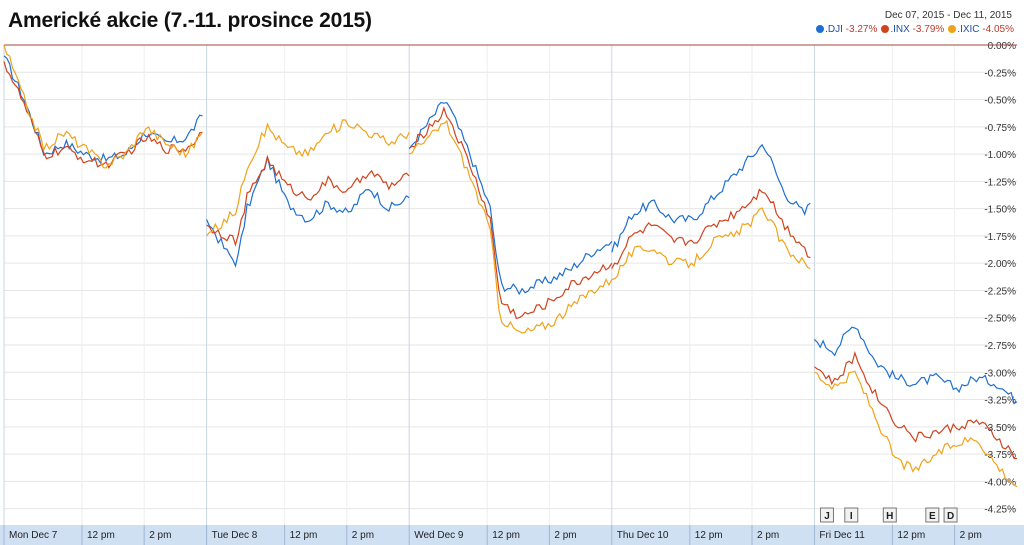  What do you see at coordinates (982, 15) in the screenshot?
I see `date-range-to: Dec 11, 2015` at bounding box center [982, 15].